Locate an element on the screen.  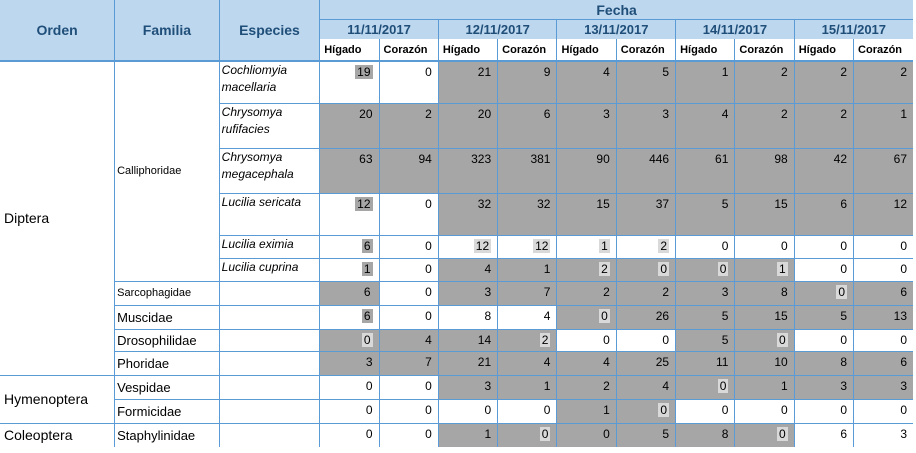
species-cell: Lucilia sericata is located at coordinates (269, 213).